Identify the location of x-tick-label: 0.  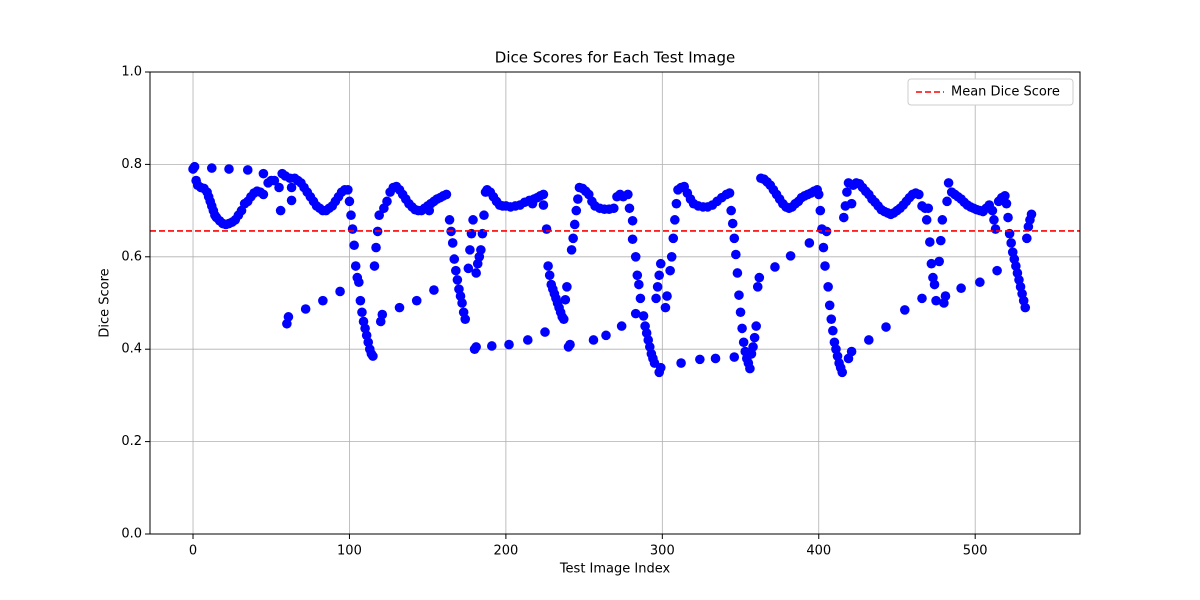
(193, 551).